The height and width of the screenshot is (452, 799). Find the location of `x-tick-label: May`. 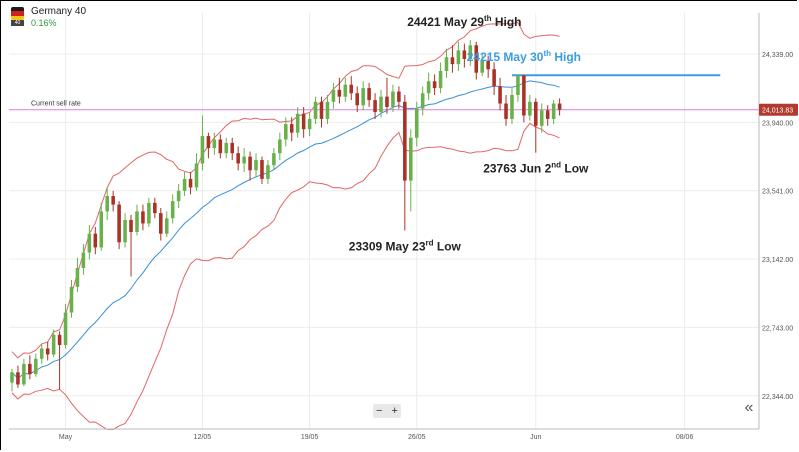

x-tick-label: May is located at coordinates (66, 437).